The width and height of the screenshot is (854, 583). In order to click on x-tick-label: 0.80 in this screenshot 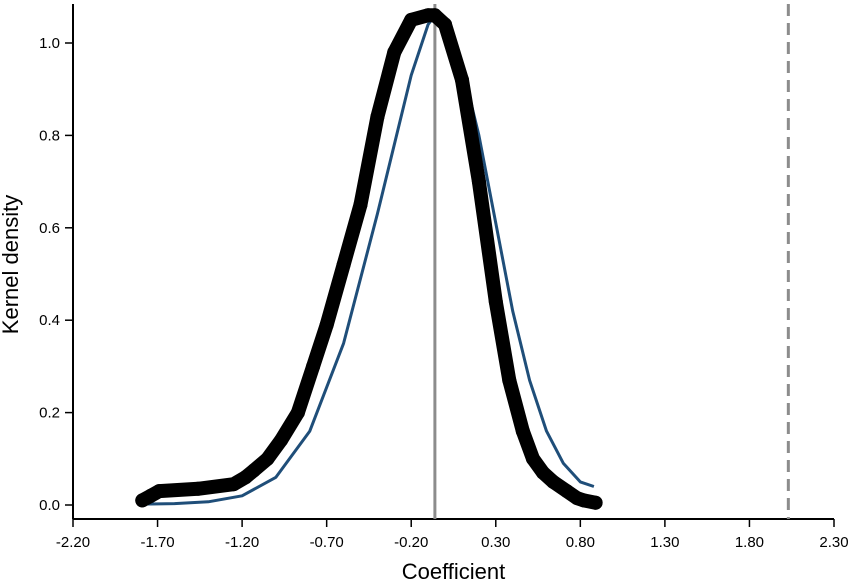, I will do `click(580, 542)`.